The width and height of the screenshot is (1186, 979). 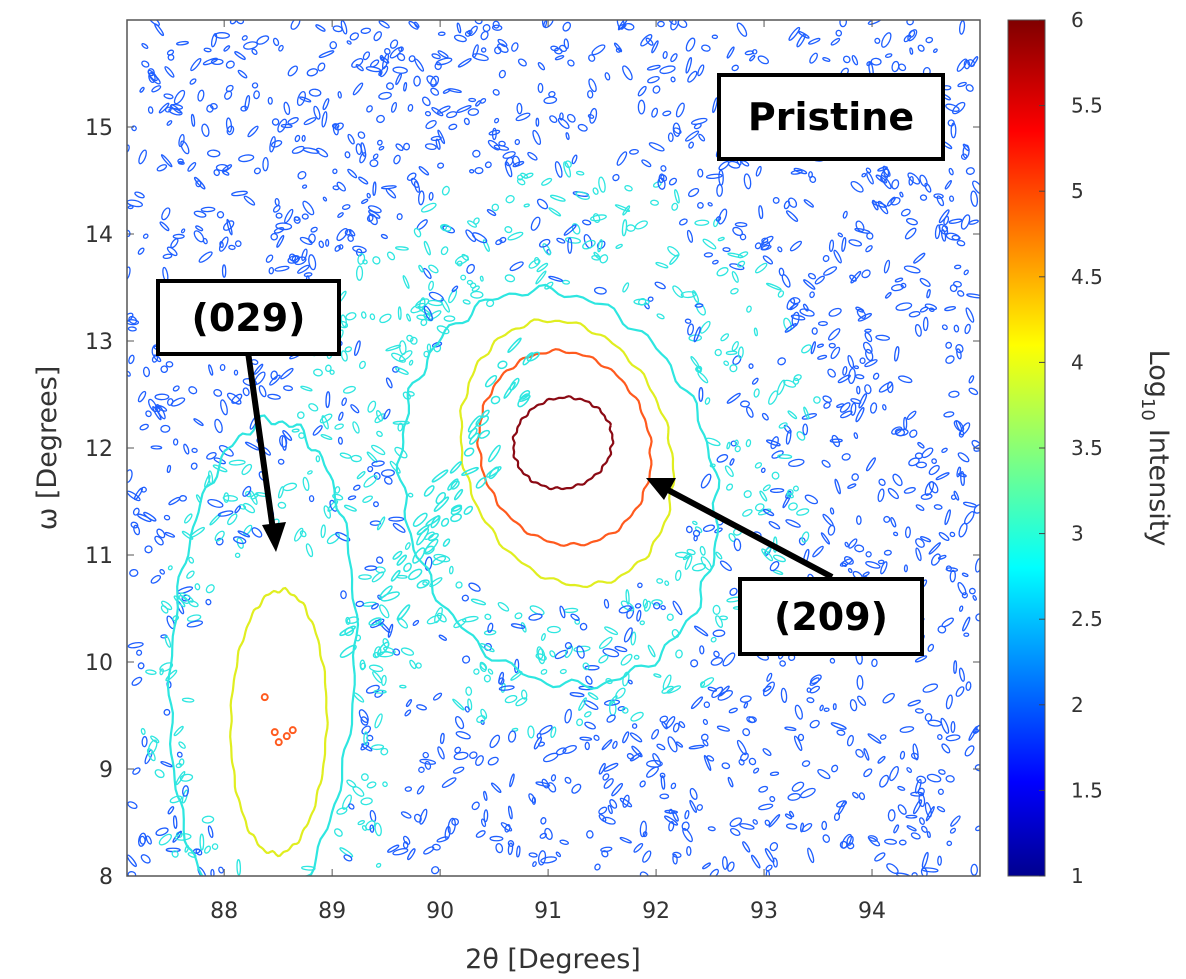 I want to click on annotation-209: (209), so click(x=831, y=616).